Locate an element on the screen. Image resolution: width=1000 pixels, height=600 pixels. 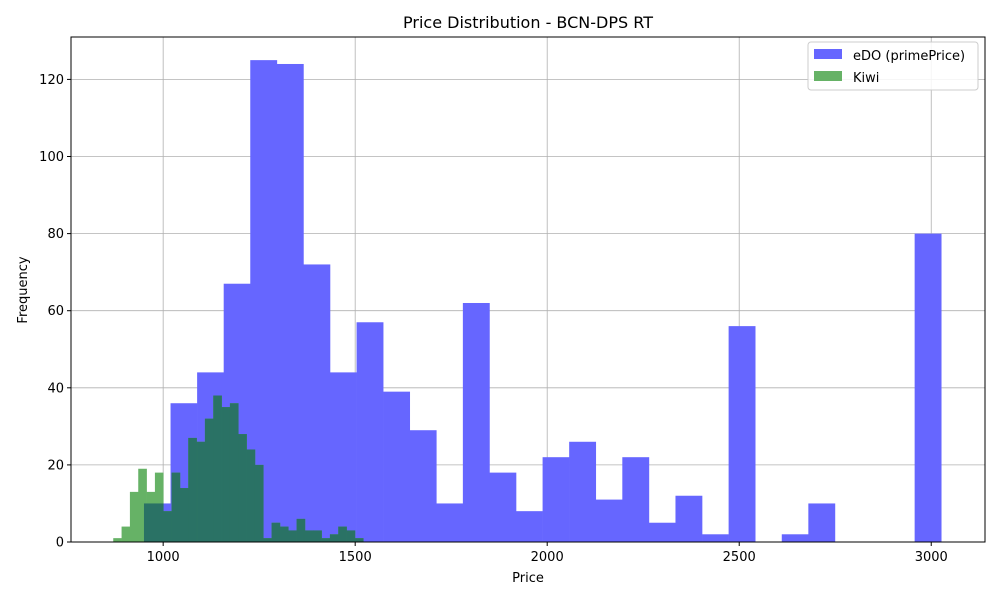
y-tick-label: 80 is located at coordinates (55, 234).